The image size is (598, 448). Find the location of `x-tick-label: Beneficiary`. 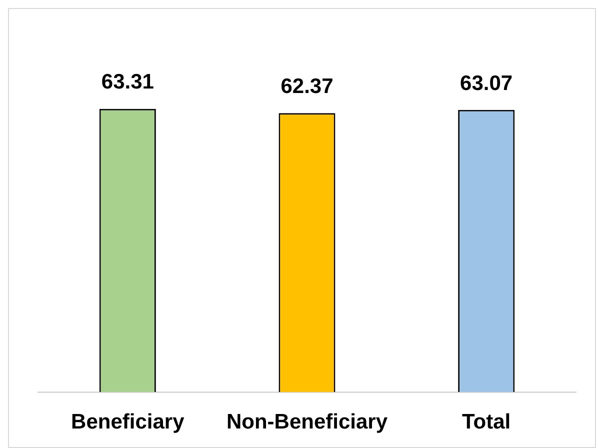

x-tick-label: Beneficiary is located at coordinates (128, 422).